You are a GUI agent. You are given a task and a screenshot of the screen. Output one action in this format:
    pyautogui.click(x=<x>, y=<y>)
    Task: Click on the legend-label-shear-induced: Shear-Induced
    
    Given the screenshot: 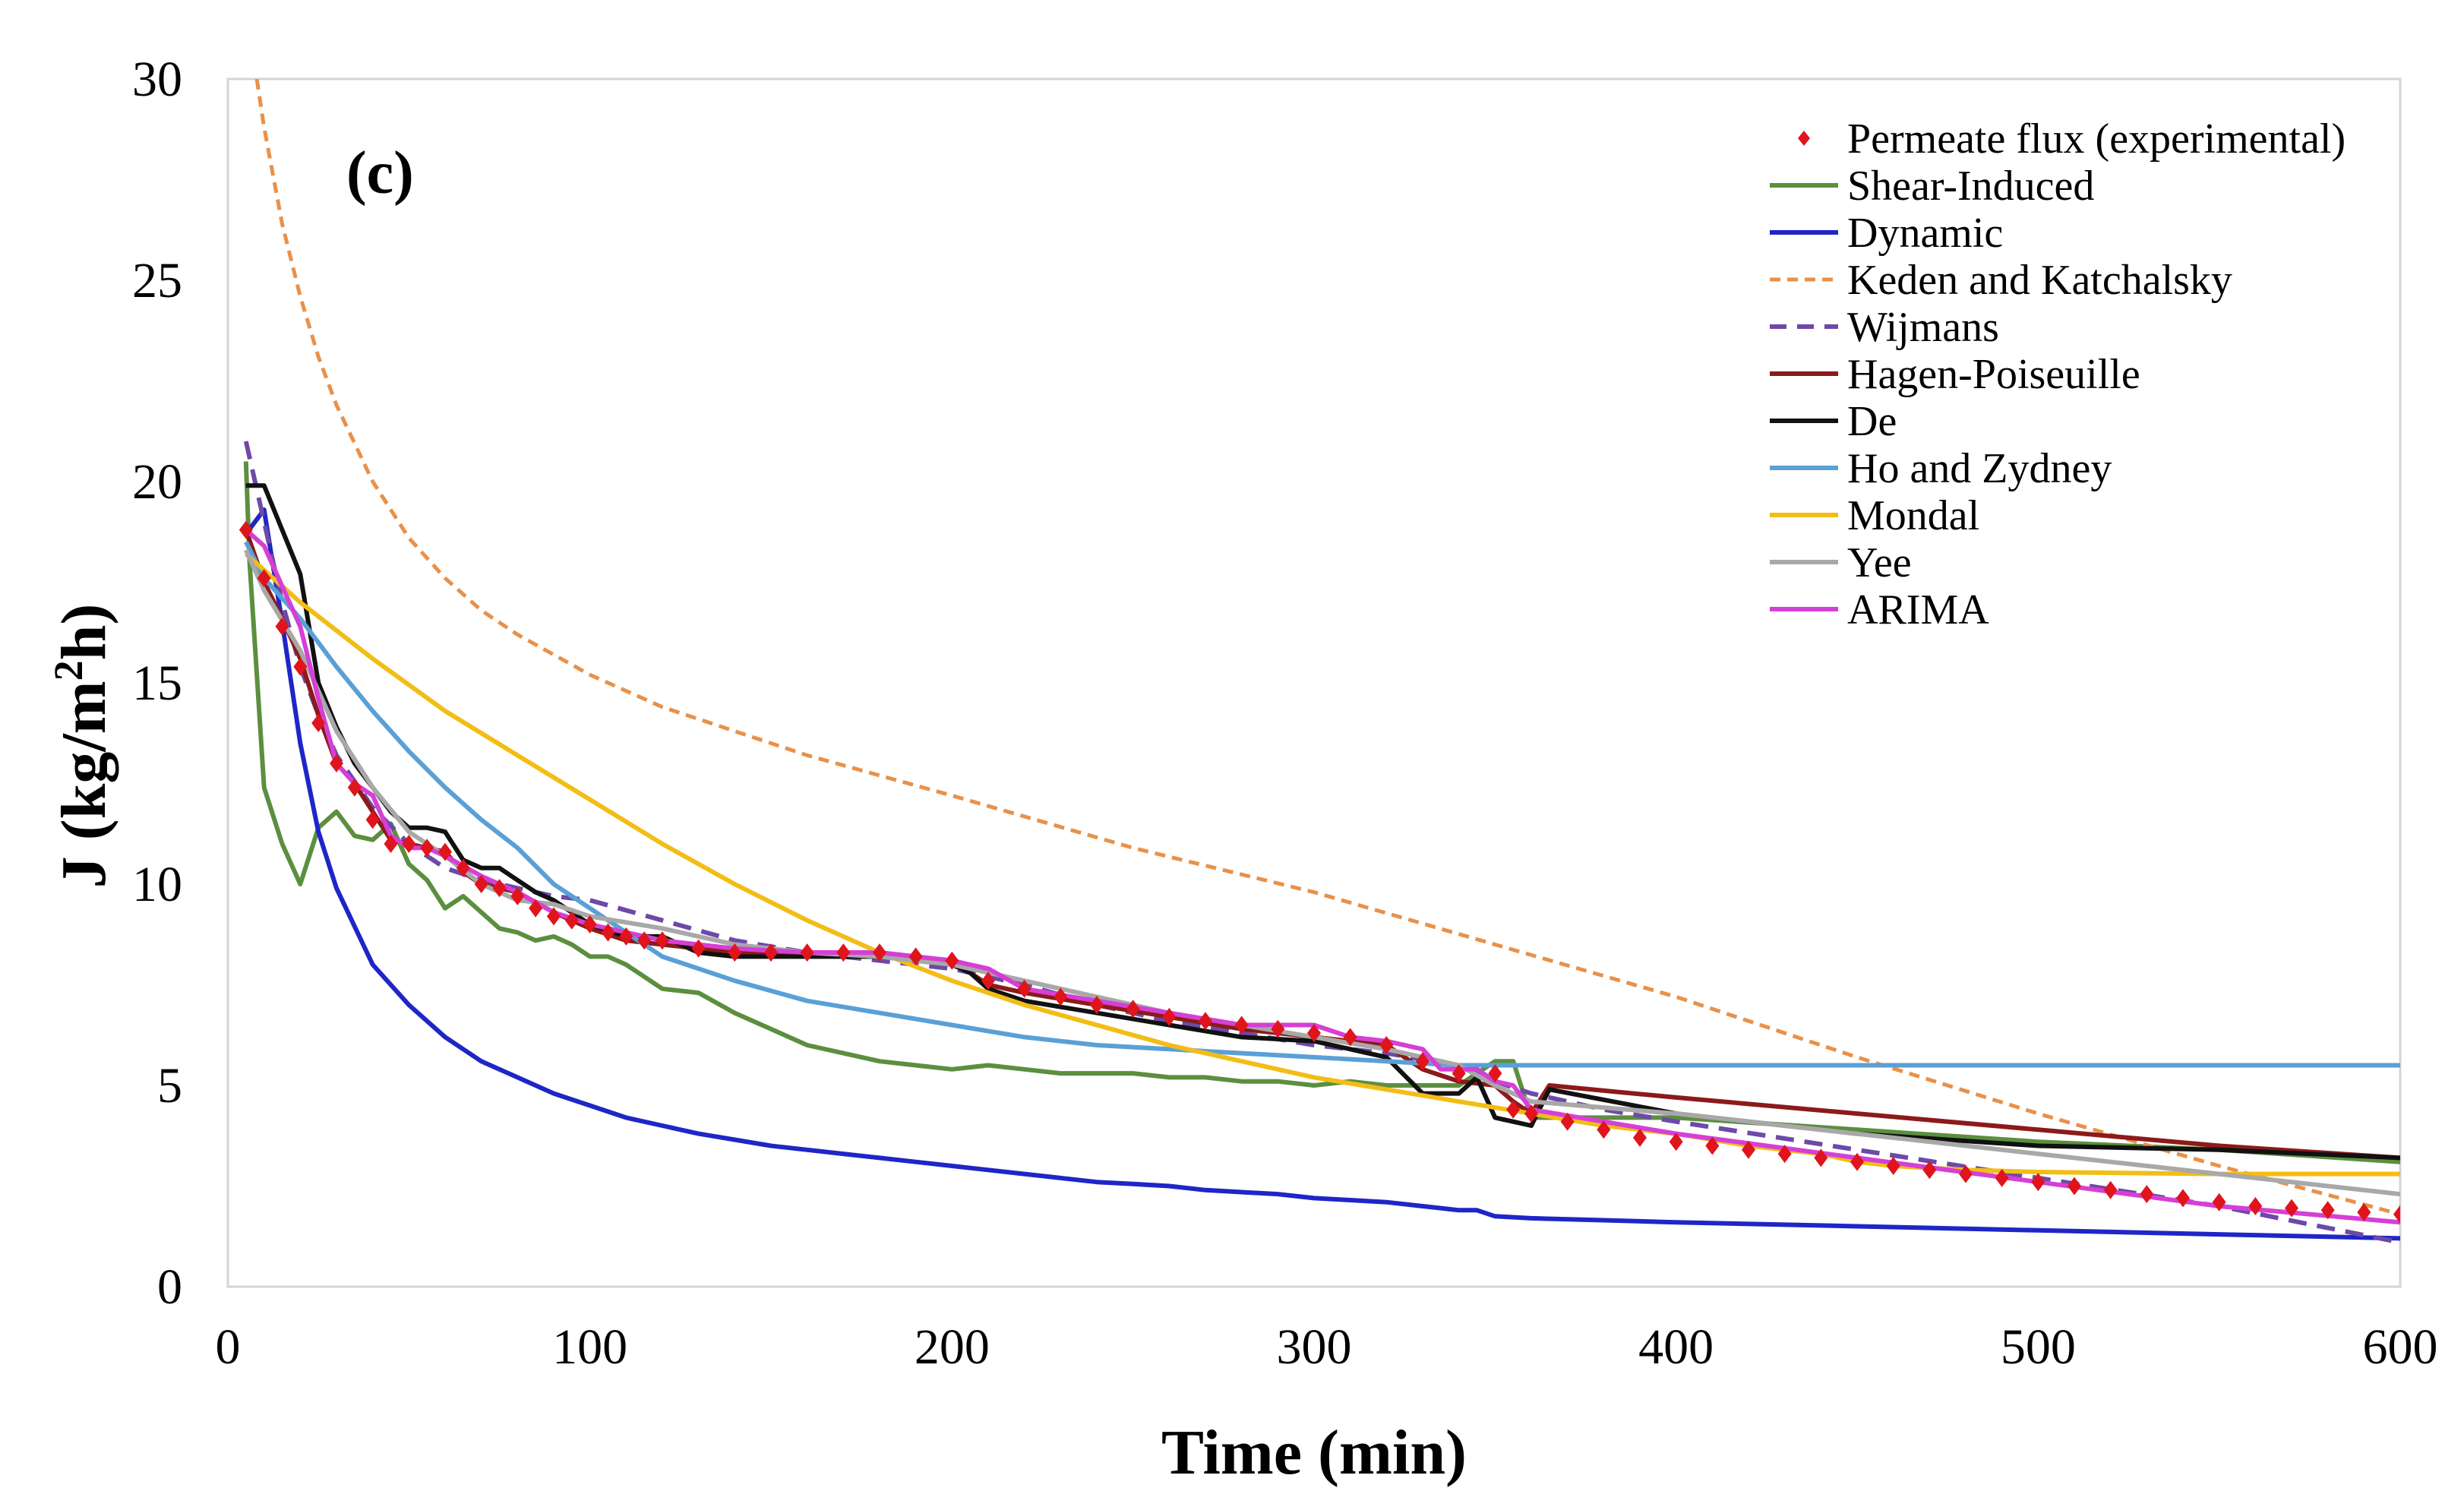 What is the action you would take?
    pyautogui.click(x=1970, y=187)
    